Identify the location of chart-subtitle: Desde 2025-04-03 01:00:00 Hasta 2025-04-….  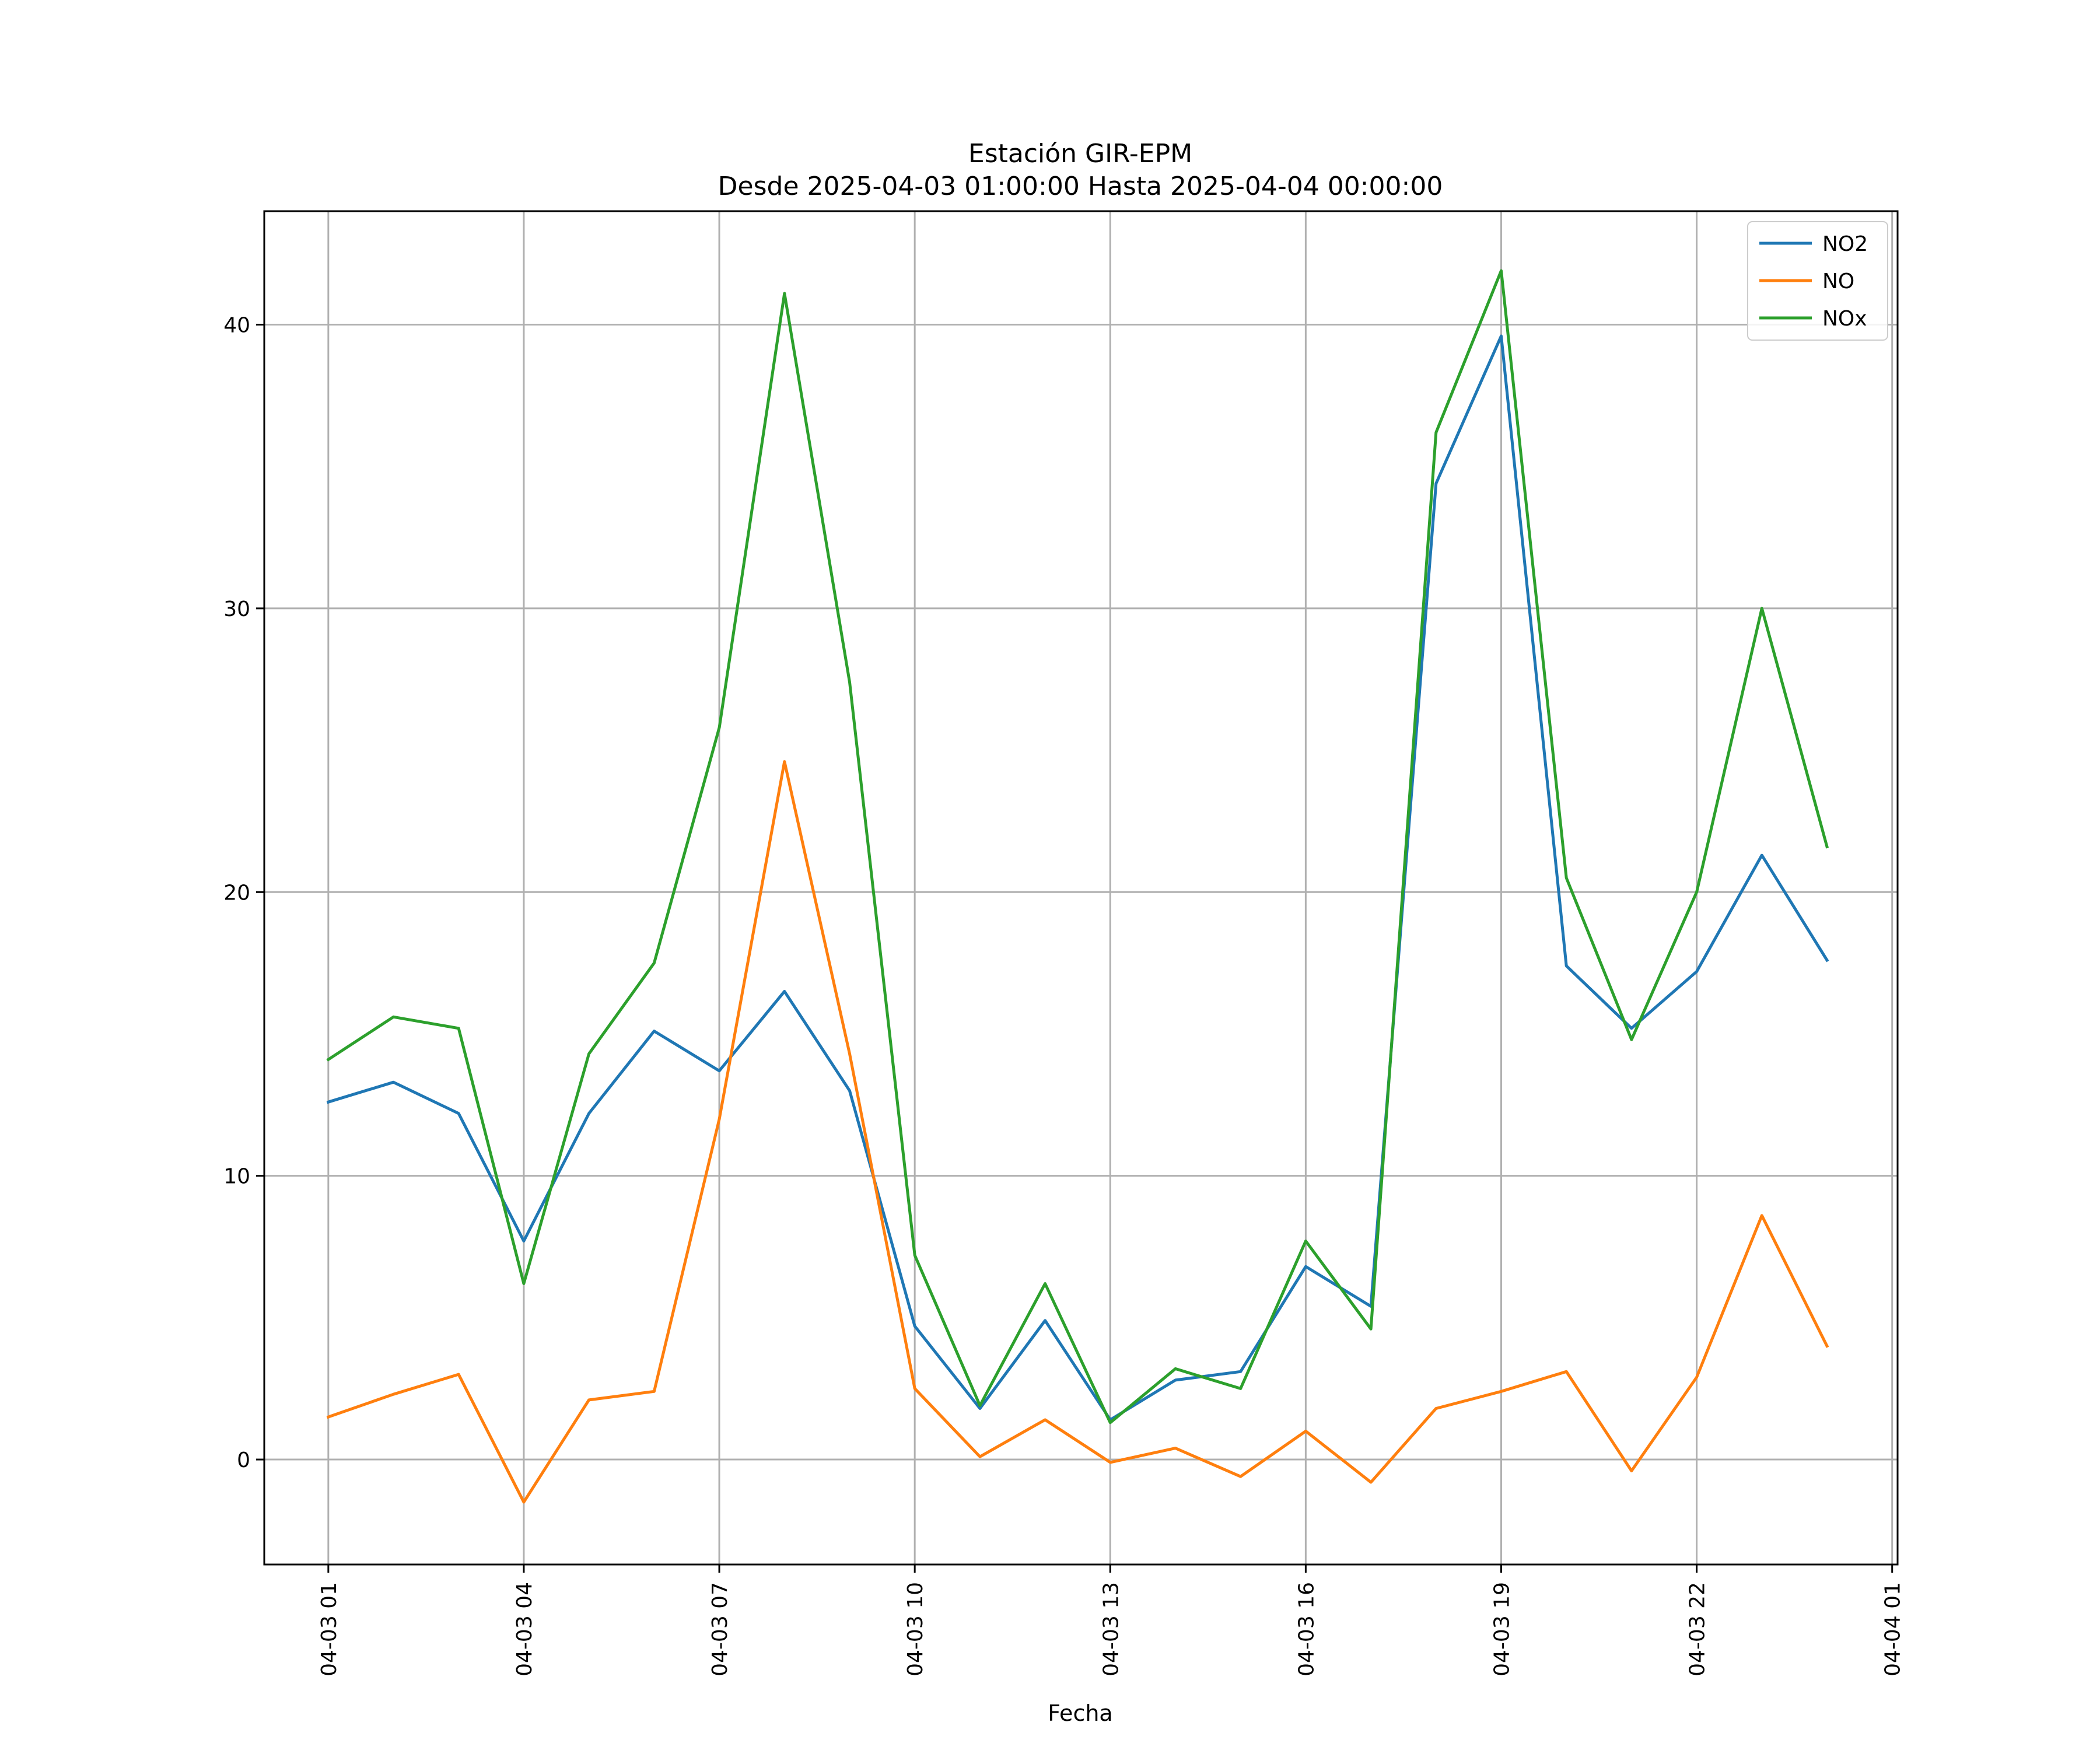
(1080, 187).